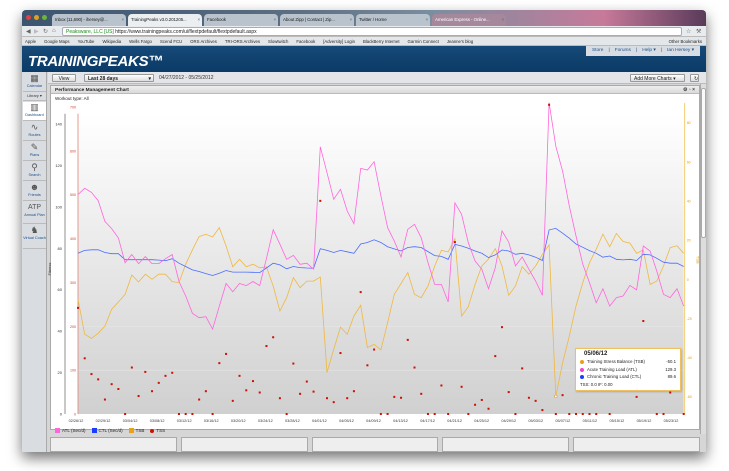 The width and height of the screenshot is (729, 471). What do you see at coordinates (203, 41) in the screenshot?
I see `bookmark: ORS Archives` at bounding box center [203, 41].